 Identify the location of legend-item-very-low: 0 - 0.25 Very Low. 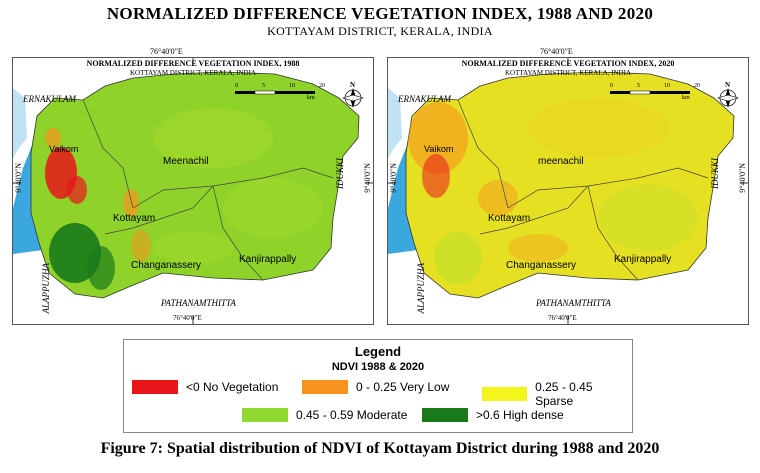
(375, 387).